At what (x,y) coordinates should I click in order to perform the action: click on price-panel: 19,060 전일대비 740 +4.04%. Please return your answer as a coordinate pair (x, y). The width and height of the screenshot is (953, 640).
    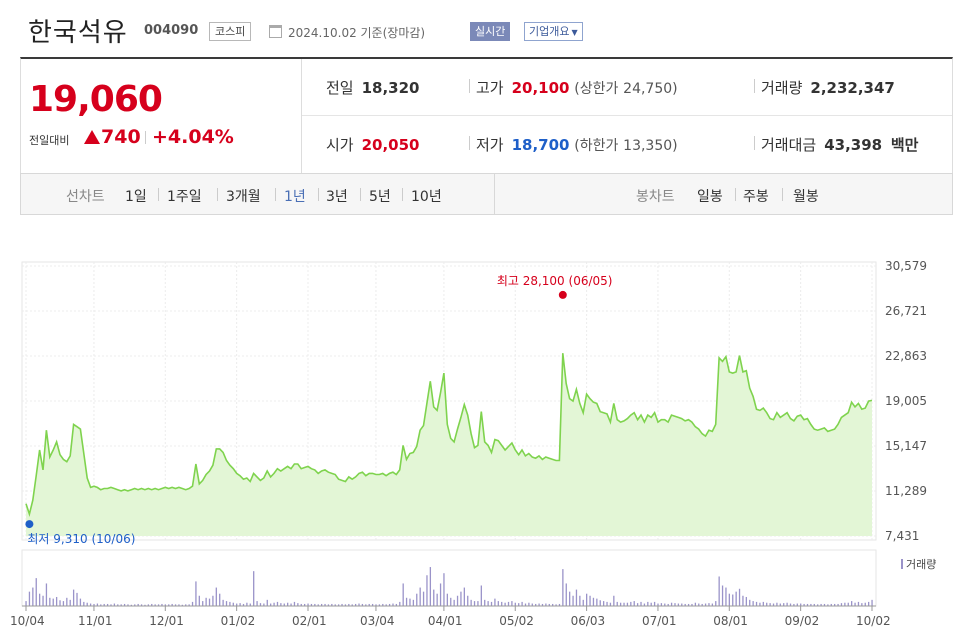
    Looking at the image, I should click on (161, 116).